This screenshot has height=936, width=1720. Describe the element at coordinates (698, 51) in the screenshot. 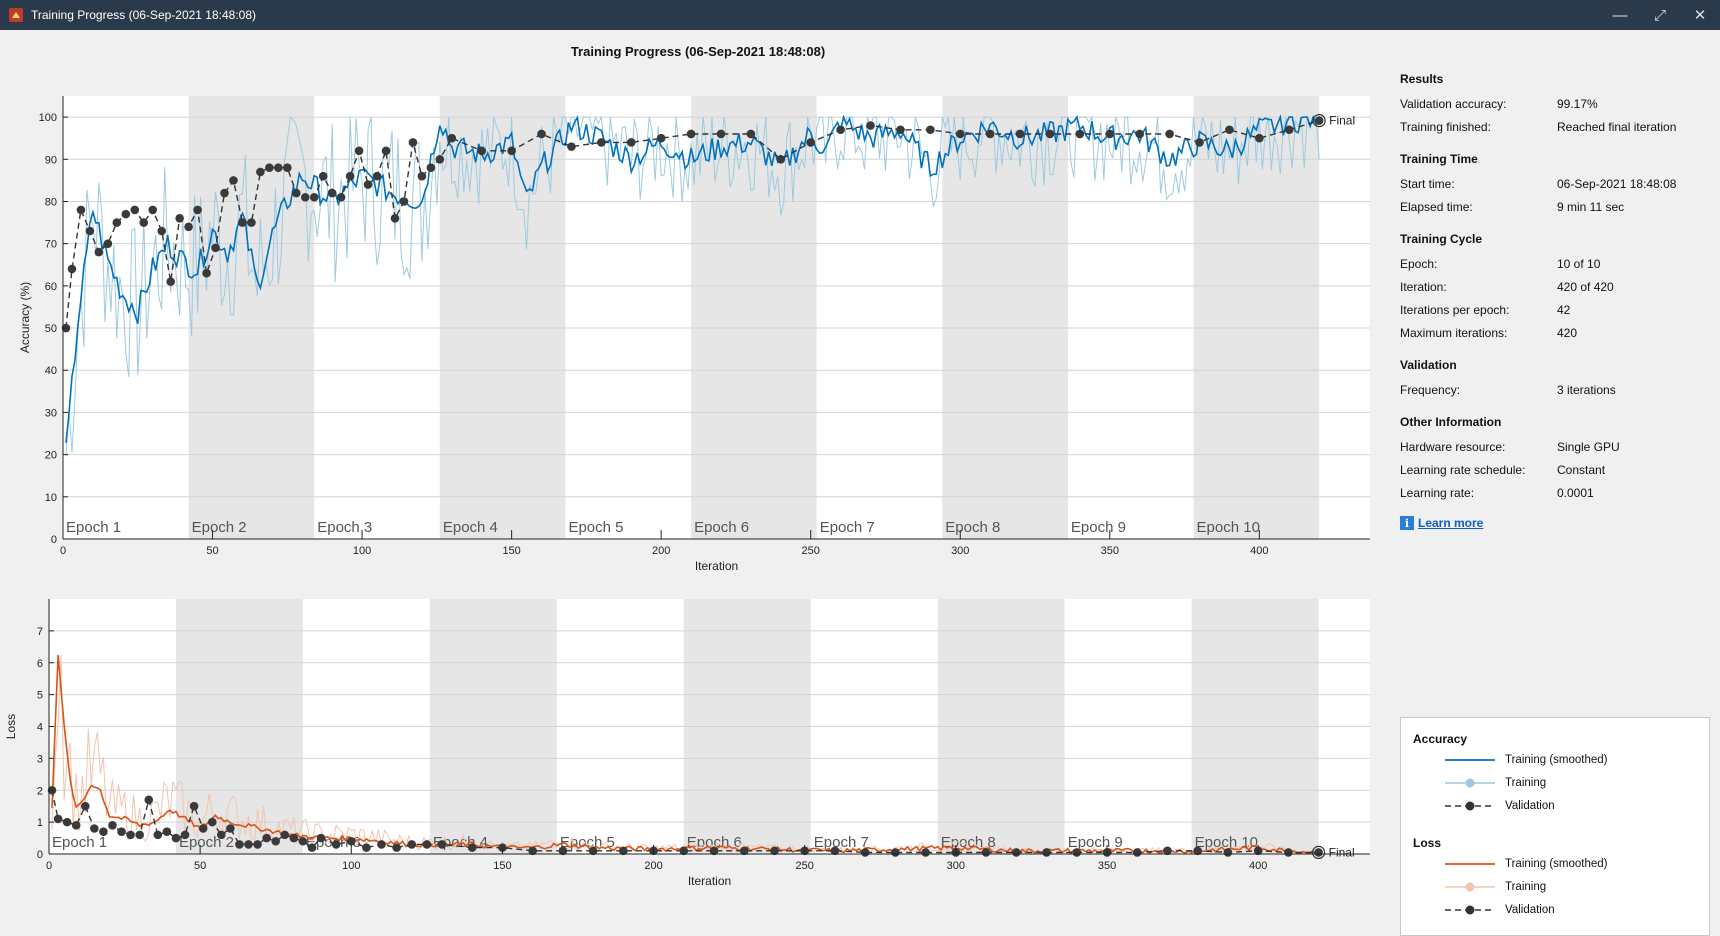

I see `plot-title: Training Progress (06-Sep-2021 18:48:08)` at that location.